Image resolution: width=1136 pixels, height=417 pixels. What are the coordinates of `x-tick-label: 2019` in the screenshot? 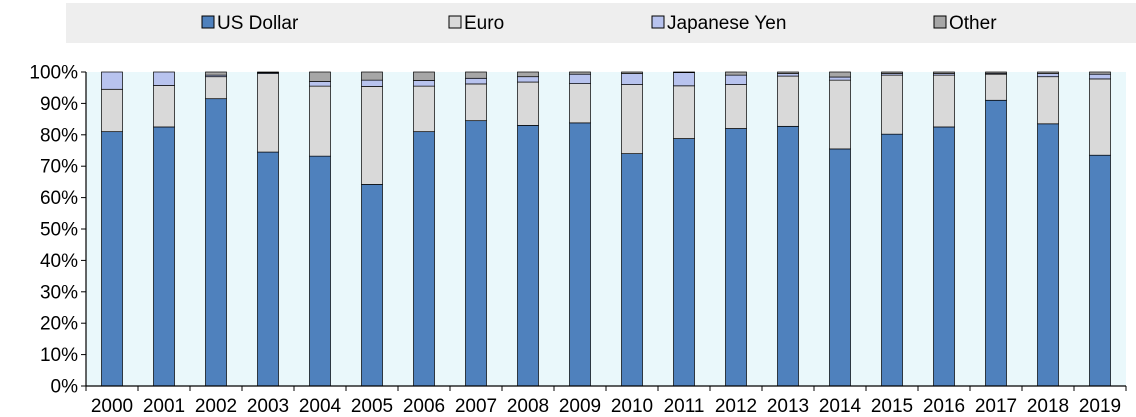 It's located at (1100, 406).